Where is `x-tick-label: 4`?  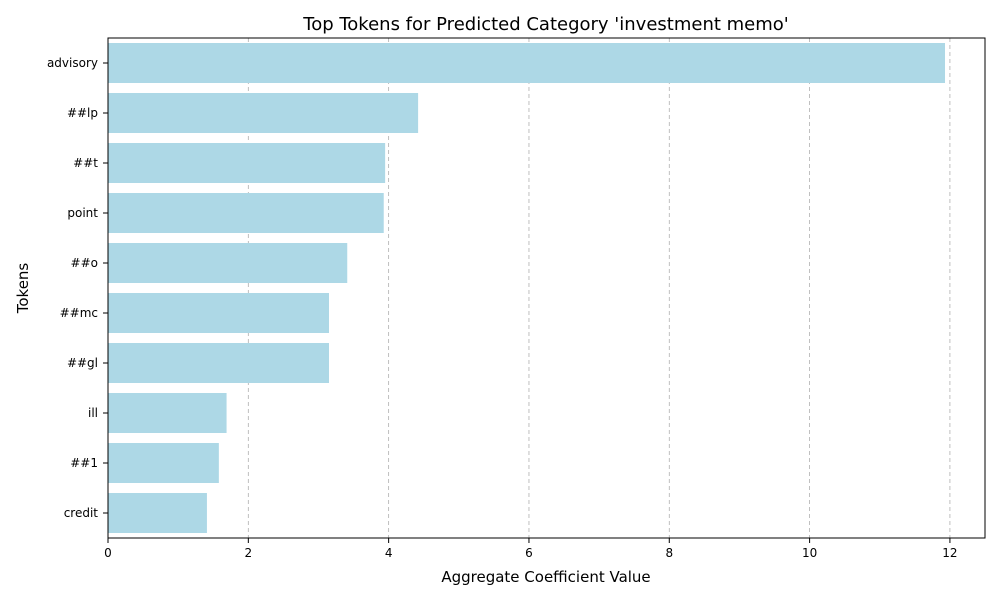
x-tick-label: 4 is located at coordinates (389, 553).